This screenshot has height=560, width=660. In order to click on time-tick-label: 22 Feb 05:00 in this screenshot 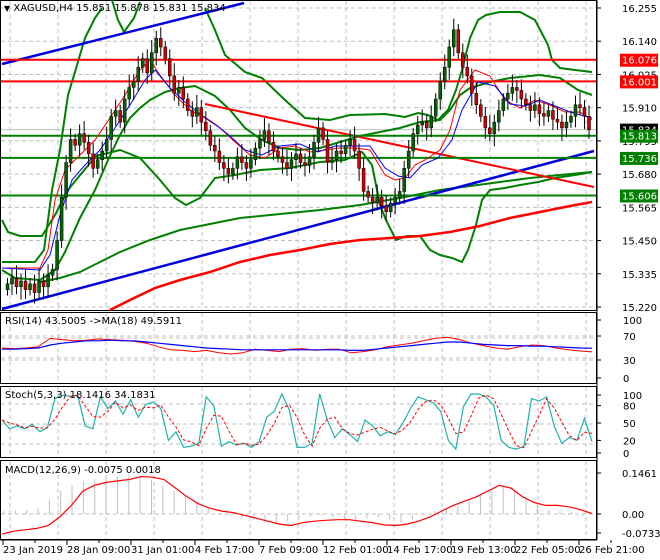, I will do `click(548, 550)`.